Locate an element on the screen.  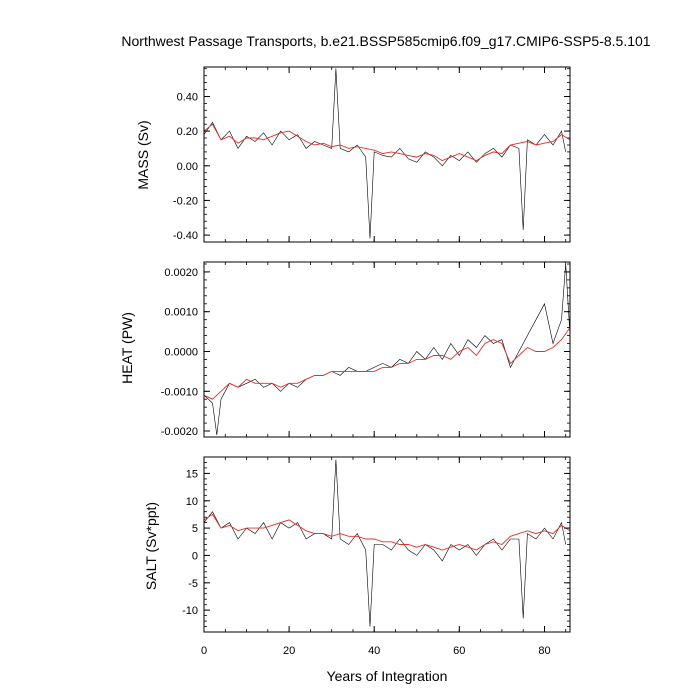
heat-plot-frame is located at coordinates (387, 349).